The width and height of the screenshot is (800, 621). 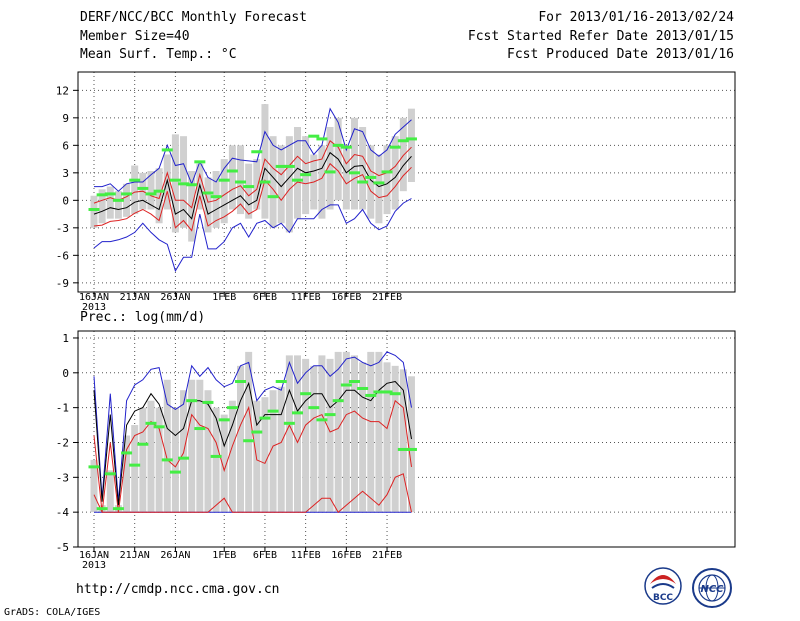 I want to click on x-tick-label: 21JAN, so click(x=135, y=297).